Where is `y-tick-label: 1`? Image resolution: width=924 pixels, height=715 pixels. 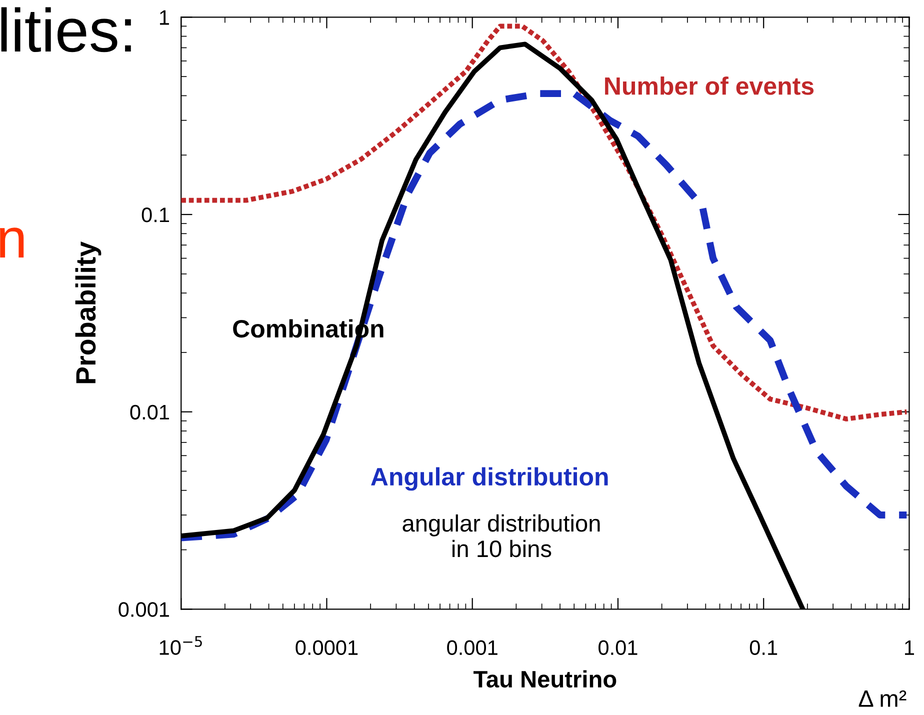 y-tick-label: 1 is located at coordinates (164, 17).